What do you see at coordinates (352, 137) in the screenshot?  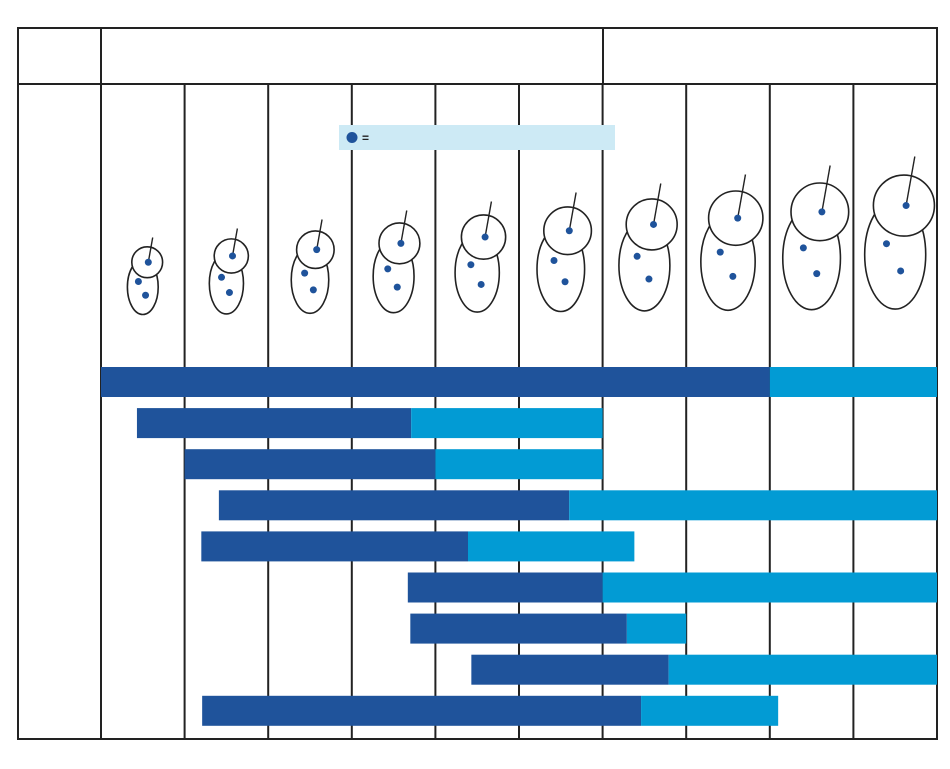 I see `legend-dot` at bounding box center [352, 137].